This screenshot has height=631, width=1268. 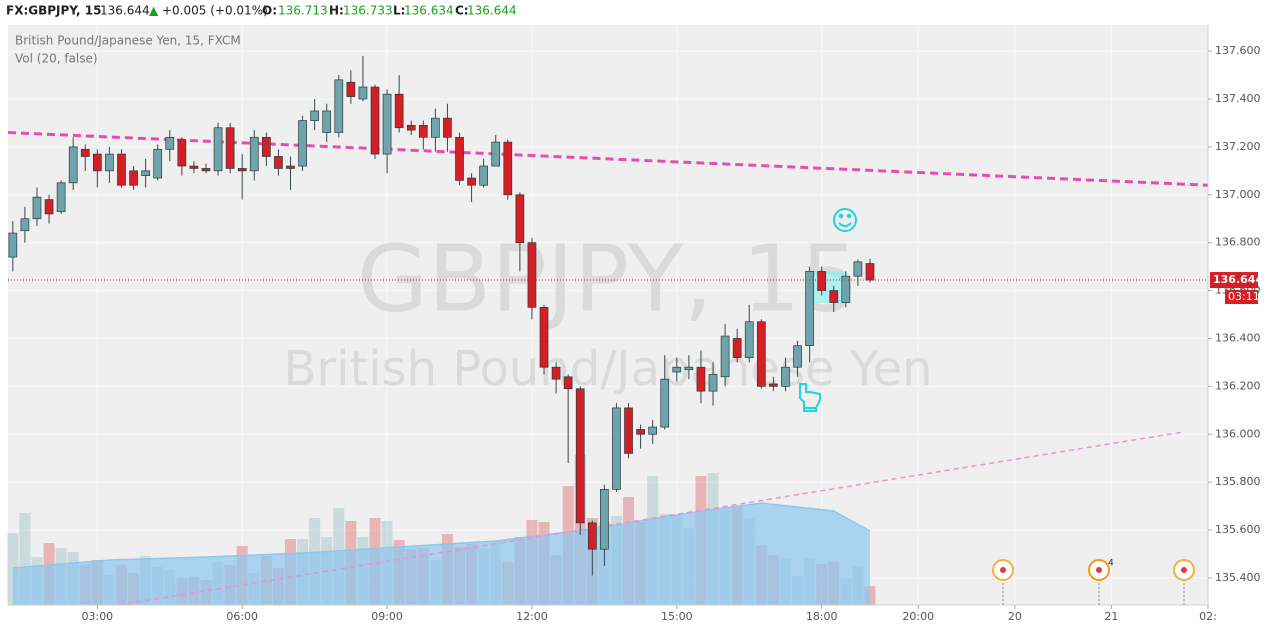 What do you see at coordinates (608, 159) in the screenshot?
I see `trendline` at bounding box center [608, 159].